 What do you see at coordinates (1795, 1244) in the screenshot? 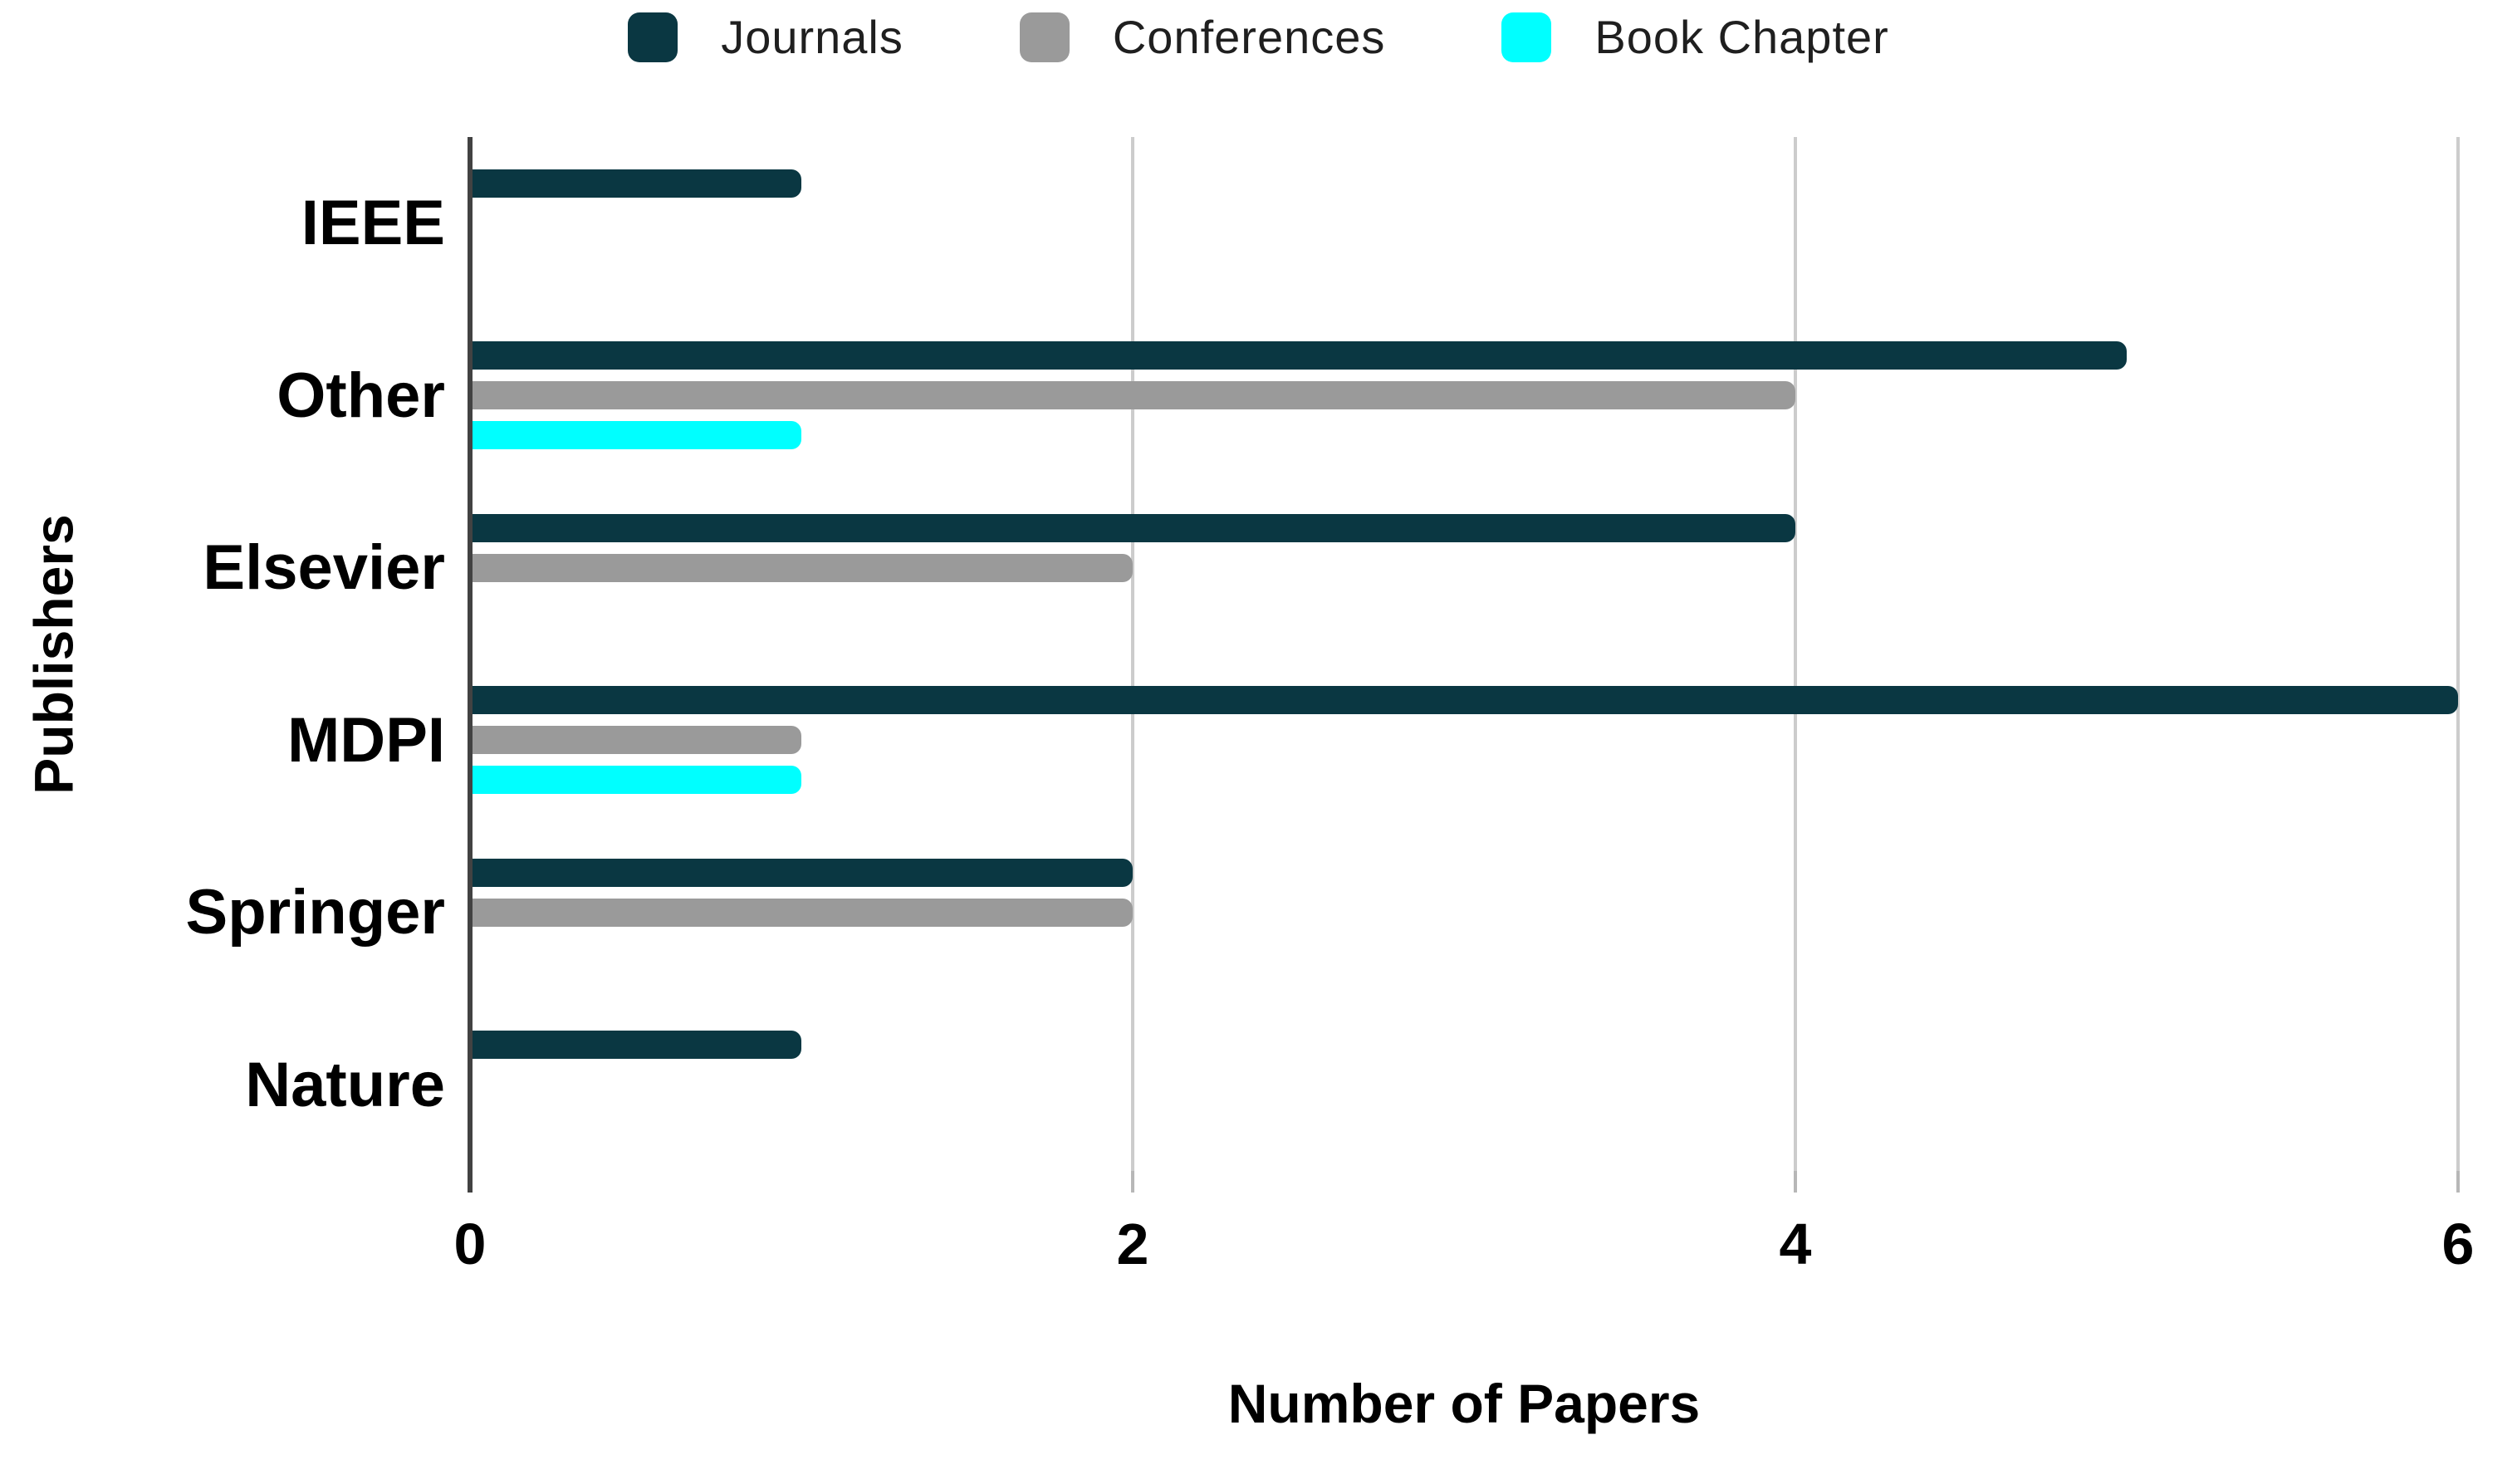
I see `x-tick-label: 4` at bounding box center [1795, 1244].